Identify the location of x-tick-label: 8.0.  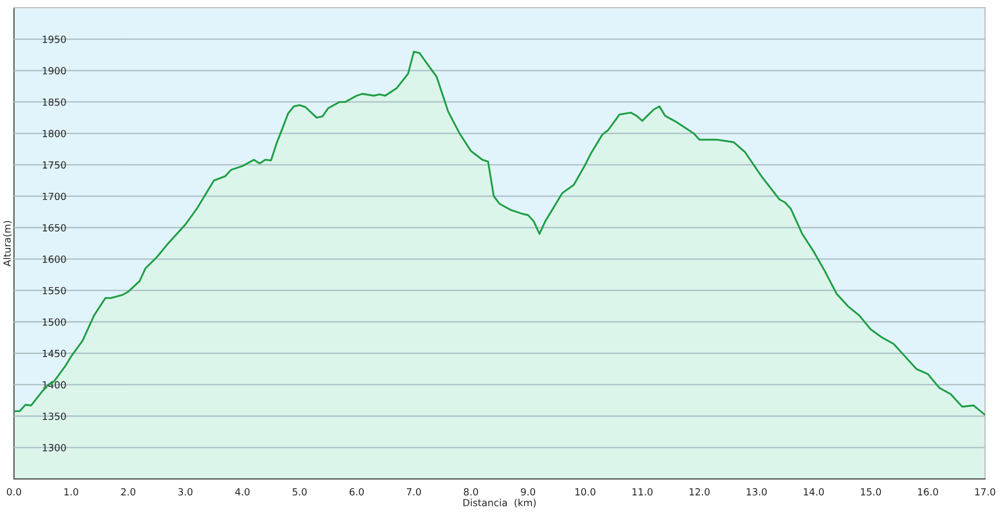
(471, 492).